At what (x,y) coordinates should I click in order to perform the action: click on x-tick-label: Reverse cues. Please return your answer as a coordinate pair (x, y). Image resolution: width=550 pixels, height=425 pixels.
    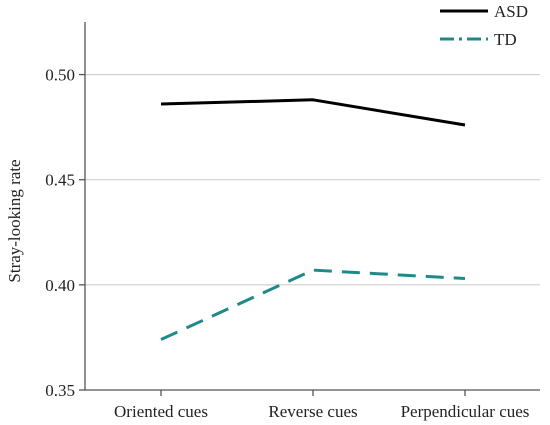
    Looking at the image, I should click on (312, 411).